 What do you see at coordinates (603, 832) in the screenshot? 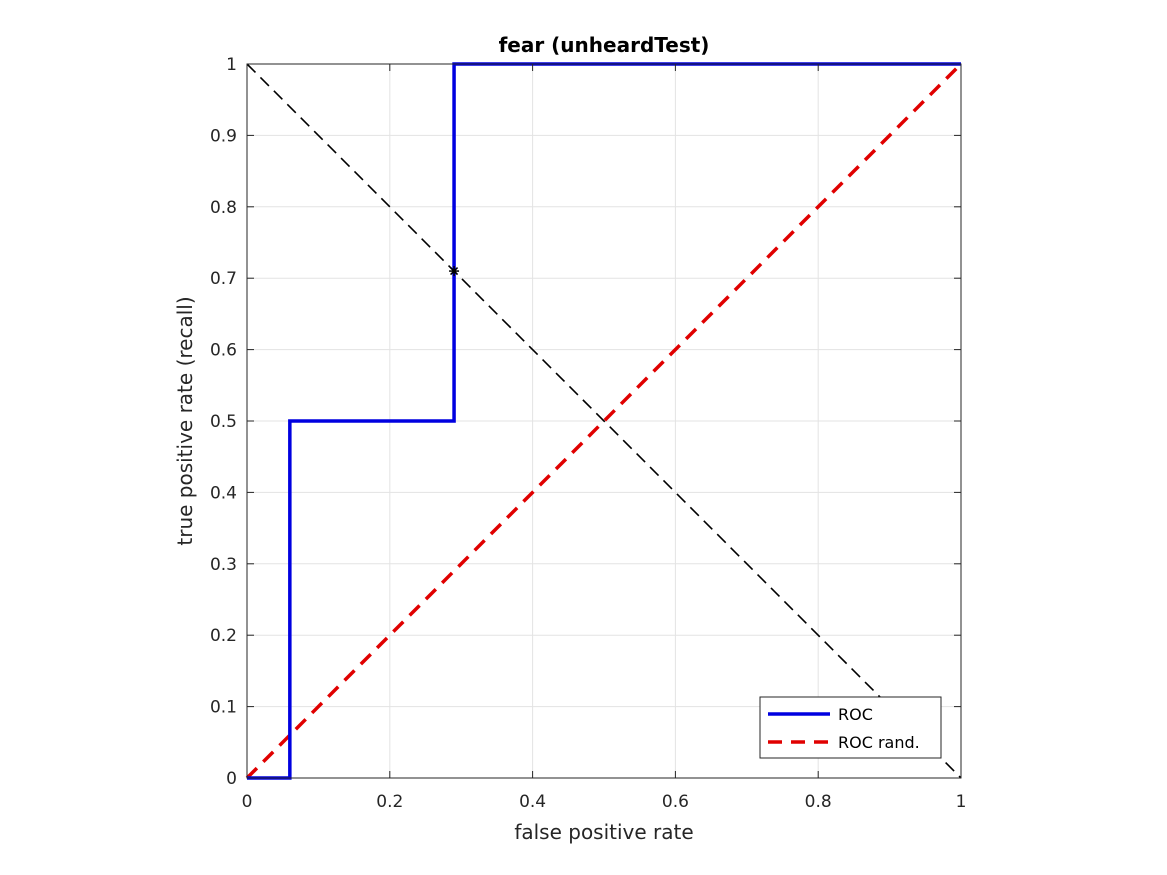
I see `x-axis-label: false positive rate` at bounding box center [603, 832].